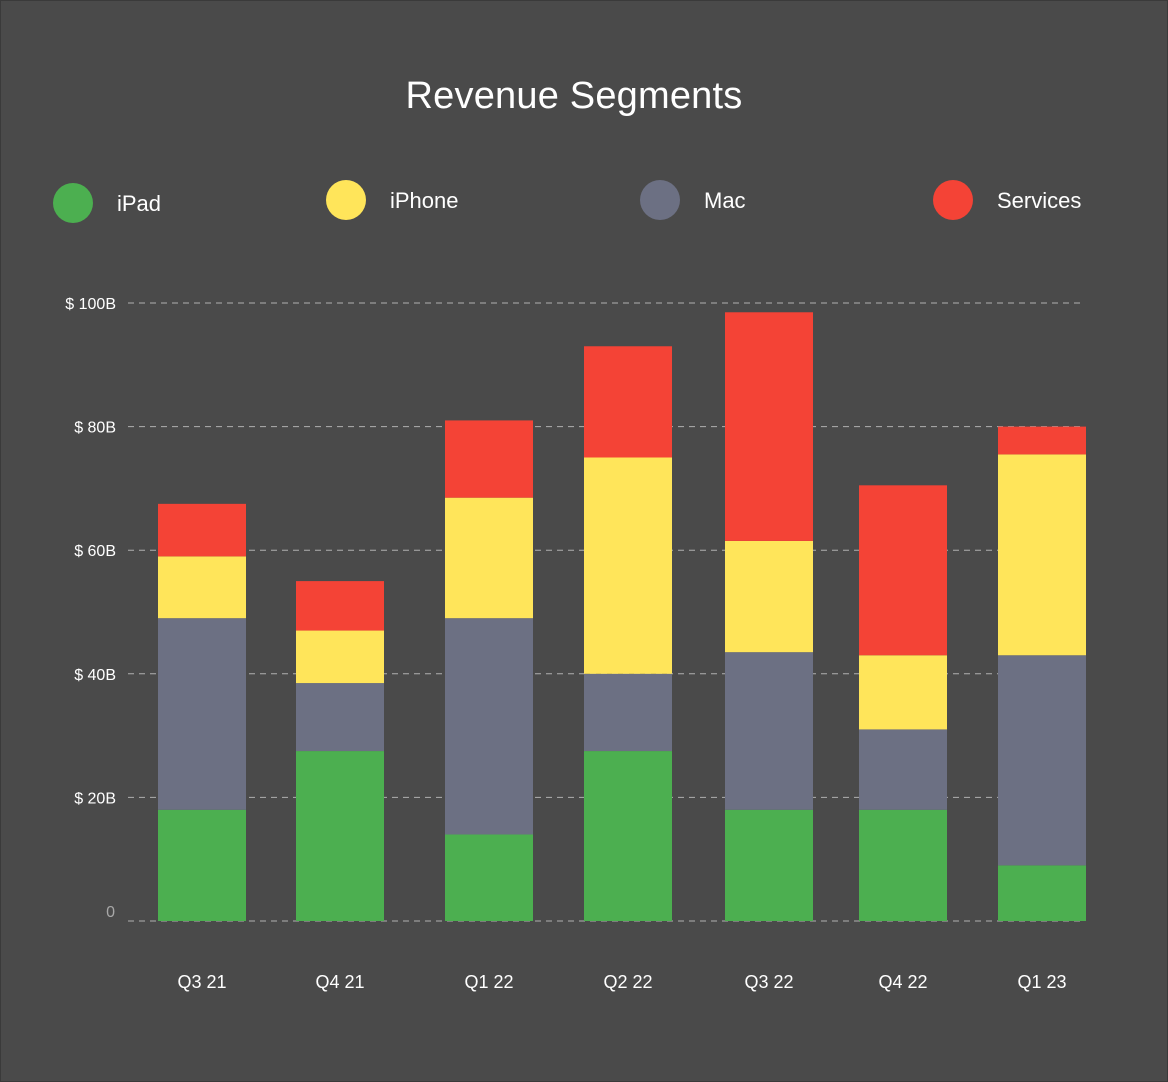  I want to click on legend-swatch-mac, so click(660, 200).